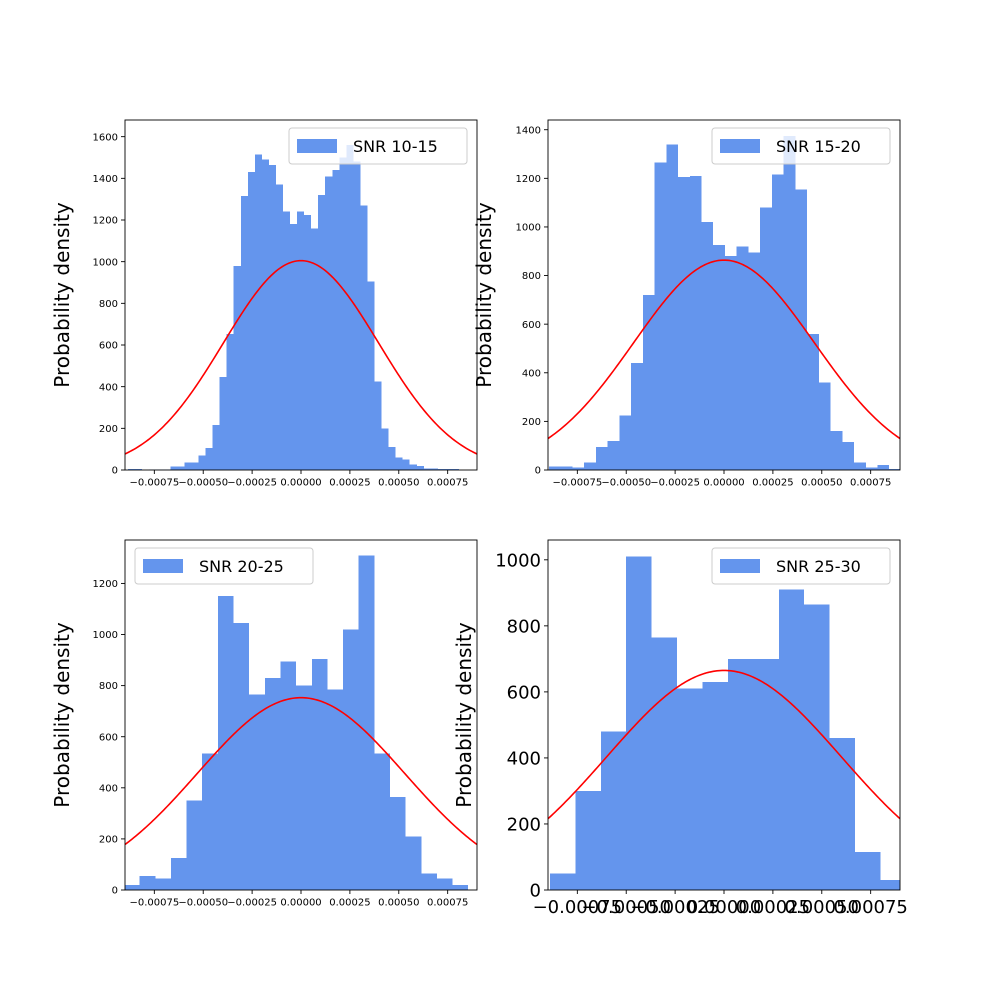 The height and width of the screenshot is (1000, 1000). I want to click on y-tick-label: 1400, so click(105, 179).